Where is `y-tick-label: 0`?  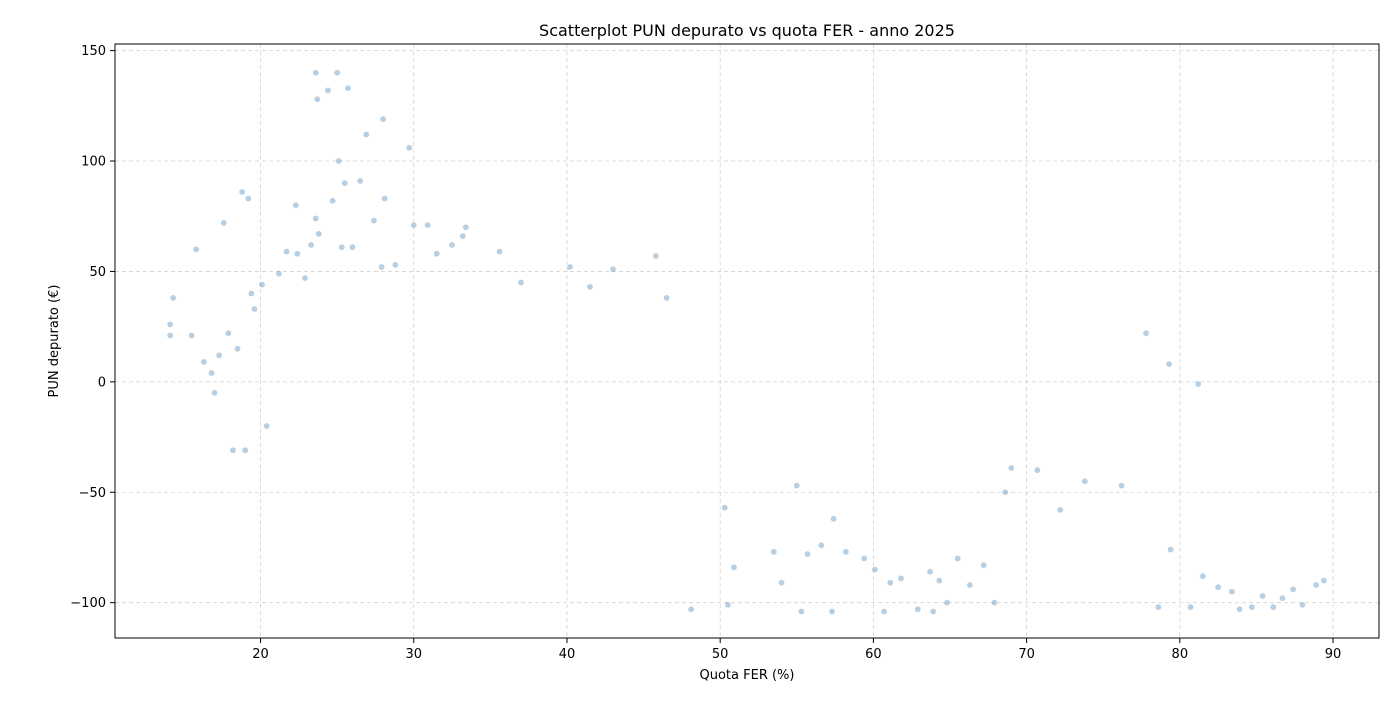 y-tick-label: 0 is located at coordinates (102, 382).